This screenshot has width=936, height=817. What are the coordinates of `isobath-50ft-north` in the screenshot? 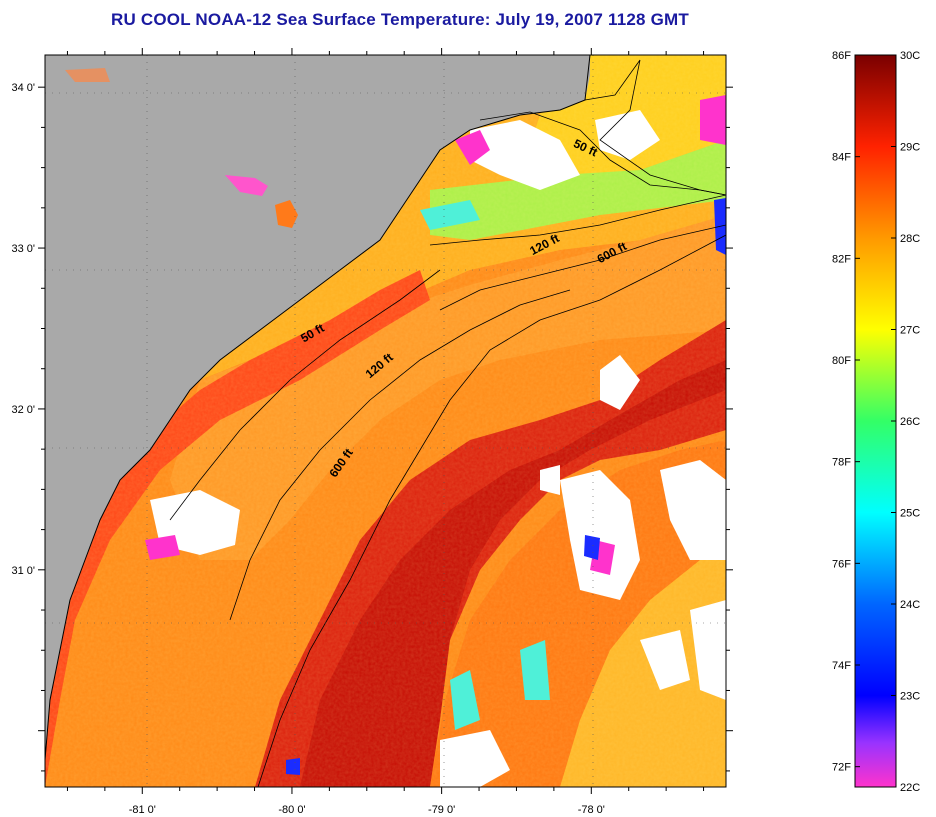 It's located at (602, 153).